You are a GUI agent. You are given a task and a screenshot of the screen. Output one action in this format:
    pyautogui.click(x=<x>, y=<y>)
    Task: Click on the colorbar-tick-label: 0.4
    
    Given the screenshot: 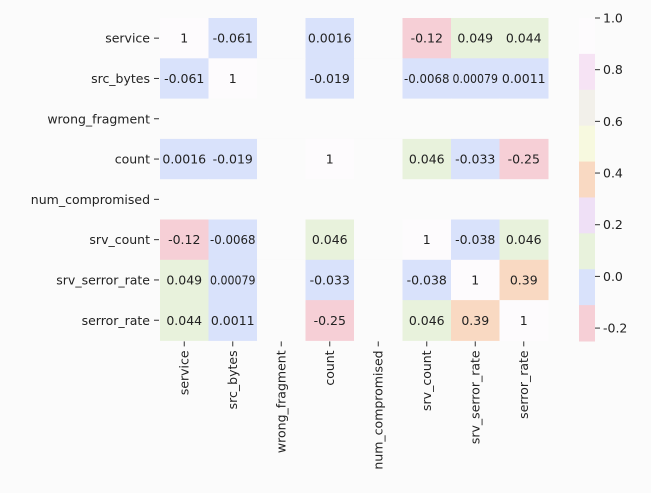 What is the action you would take?
    pyautogui.click(x=613, y=173)
    